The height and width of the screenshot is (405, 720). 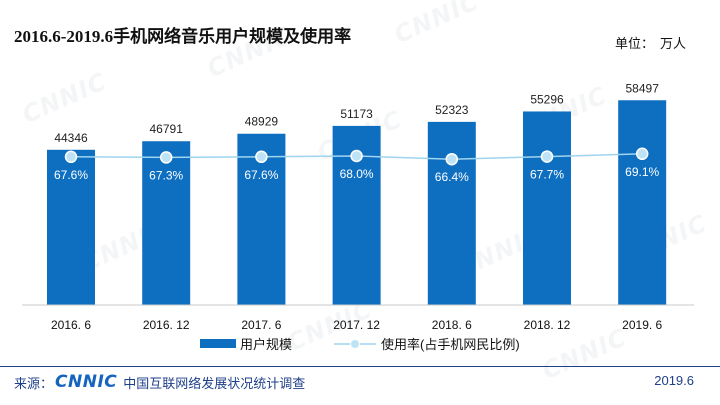 I want to click on usage-rate-label: 67.3%, so click(x=166, y=175).